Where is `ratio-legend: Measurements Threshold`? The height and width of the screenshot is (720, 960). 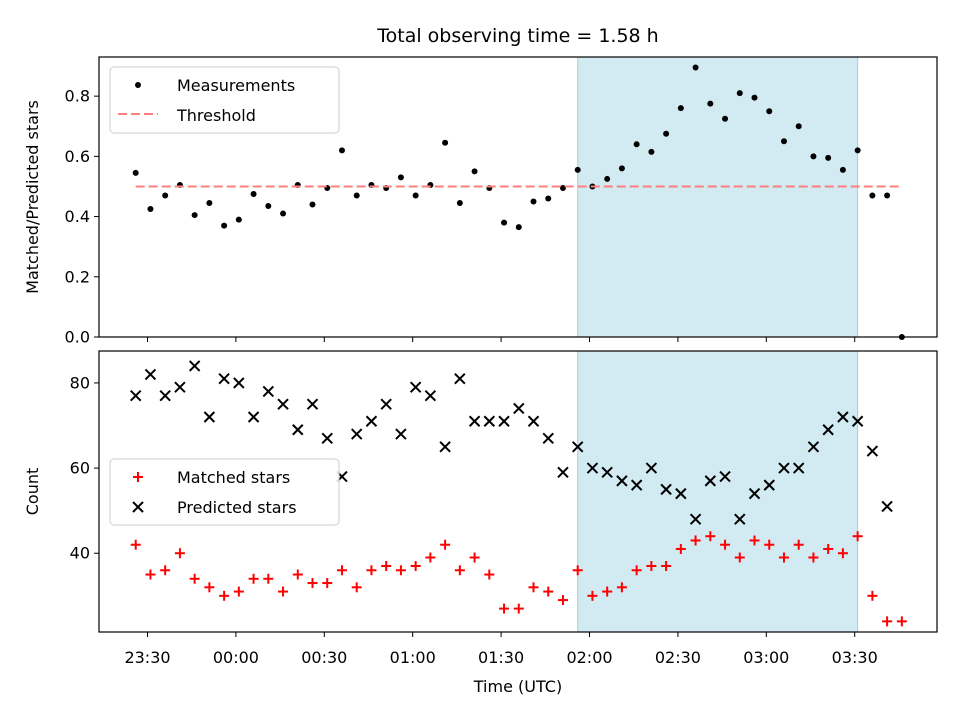
ratio-legend: Measurements Threshold is located at coordinates (224, 100).